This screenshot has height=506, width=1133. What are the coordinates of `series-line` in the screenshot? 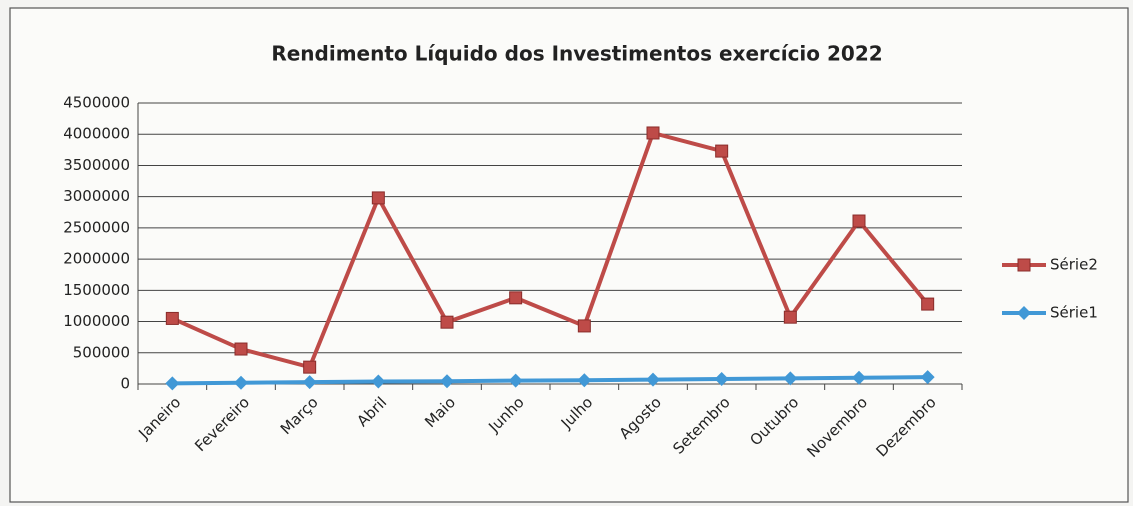 It's located at (550, 380).